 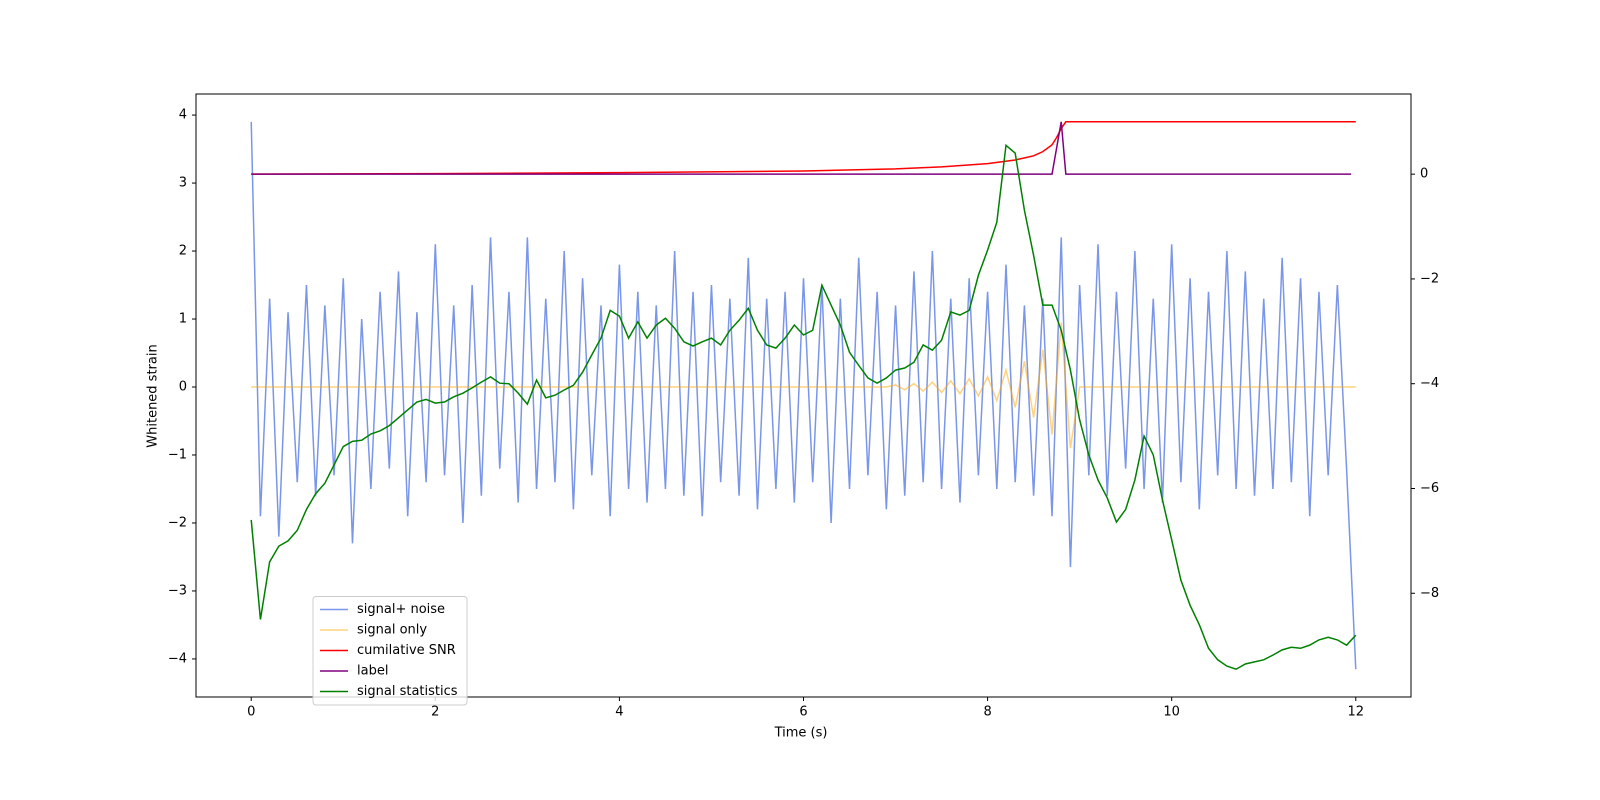 What do you see at coordinates (251, 712) in the screenshot?
I see `x-tick-label: 0` at bounding box center [251, 712].